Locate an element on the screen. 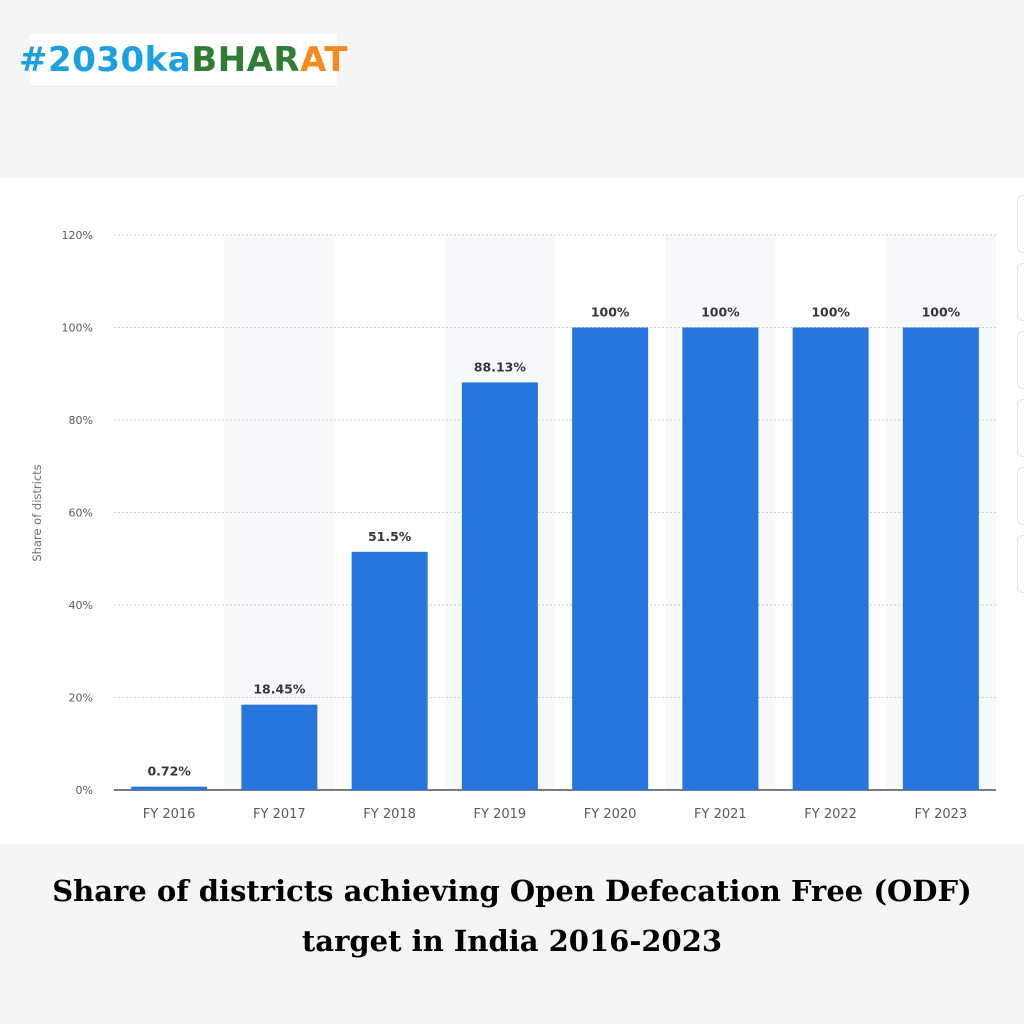 The width and height of the screenshot is (1024, 1024). y-tick-label: 100% is located at coordinates (77, 328).